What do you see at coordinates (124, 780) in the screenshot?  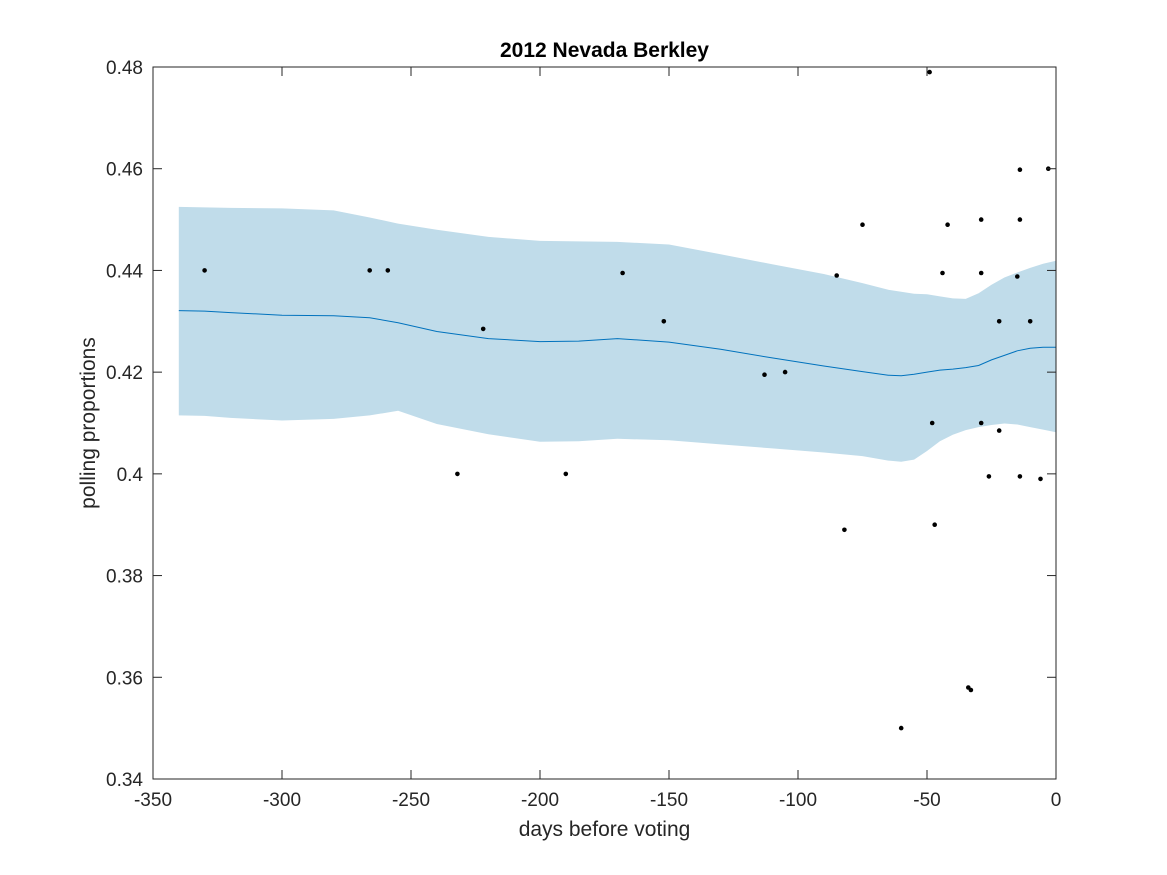 I see `y-tick-label: 0.34` at bounding box center [124, 780].